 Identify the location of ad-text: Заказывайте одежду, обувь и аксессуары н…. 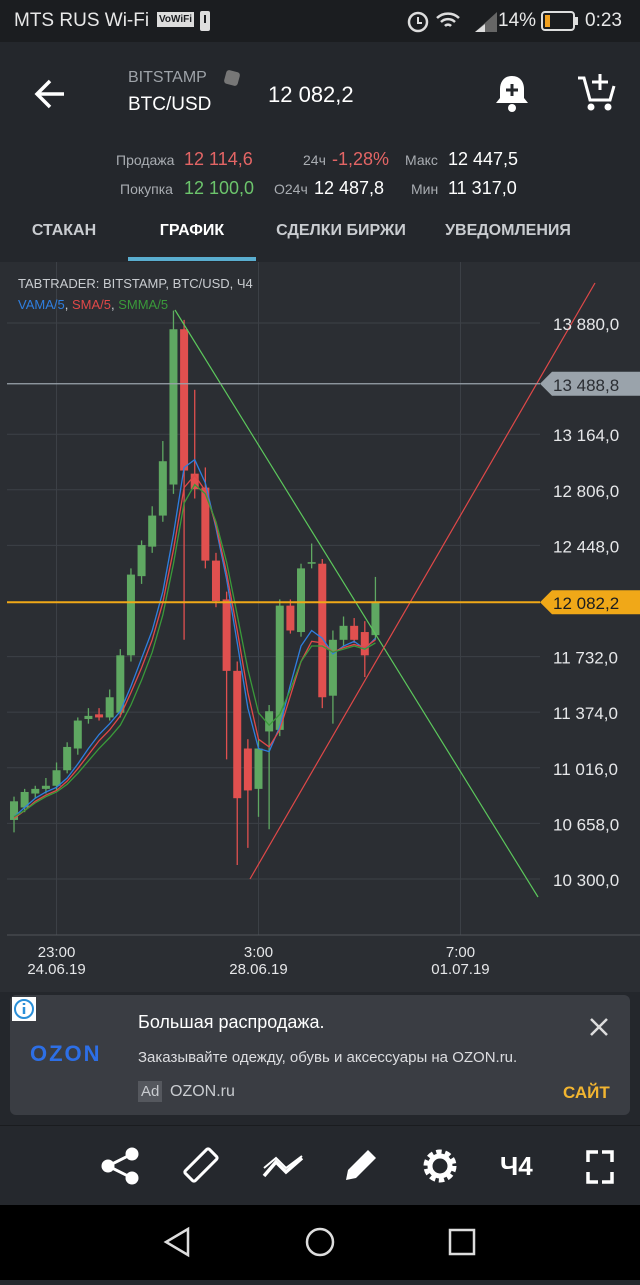
(328, 1057).